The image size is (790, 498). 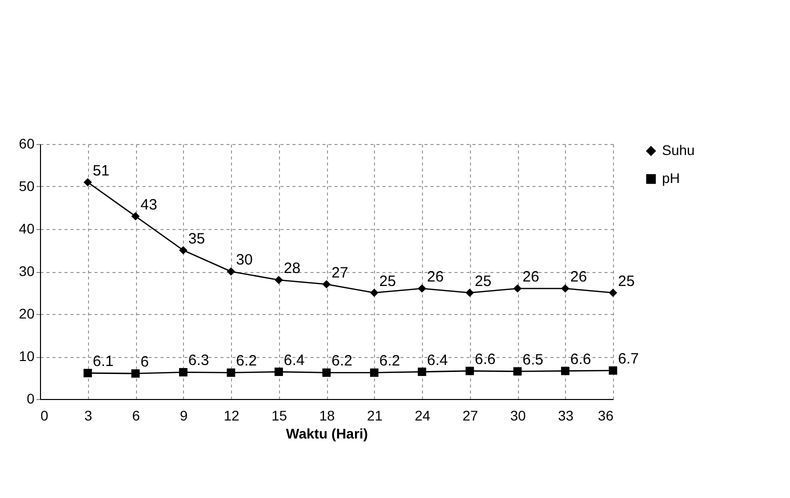 What do you see at coordinates (26, 186) in the screenshot?
I see `y-tick-label: 50` at bounding box center [26, 186].